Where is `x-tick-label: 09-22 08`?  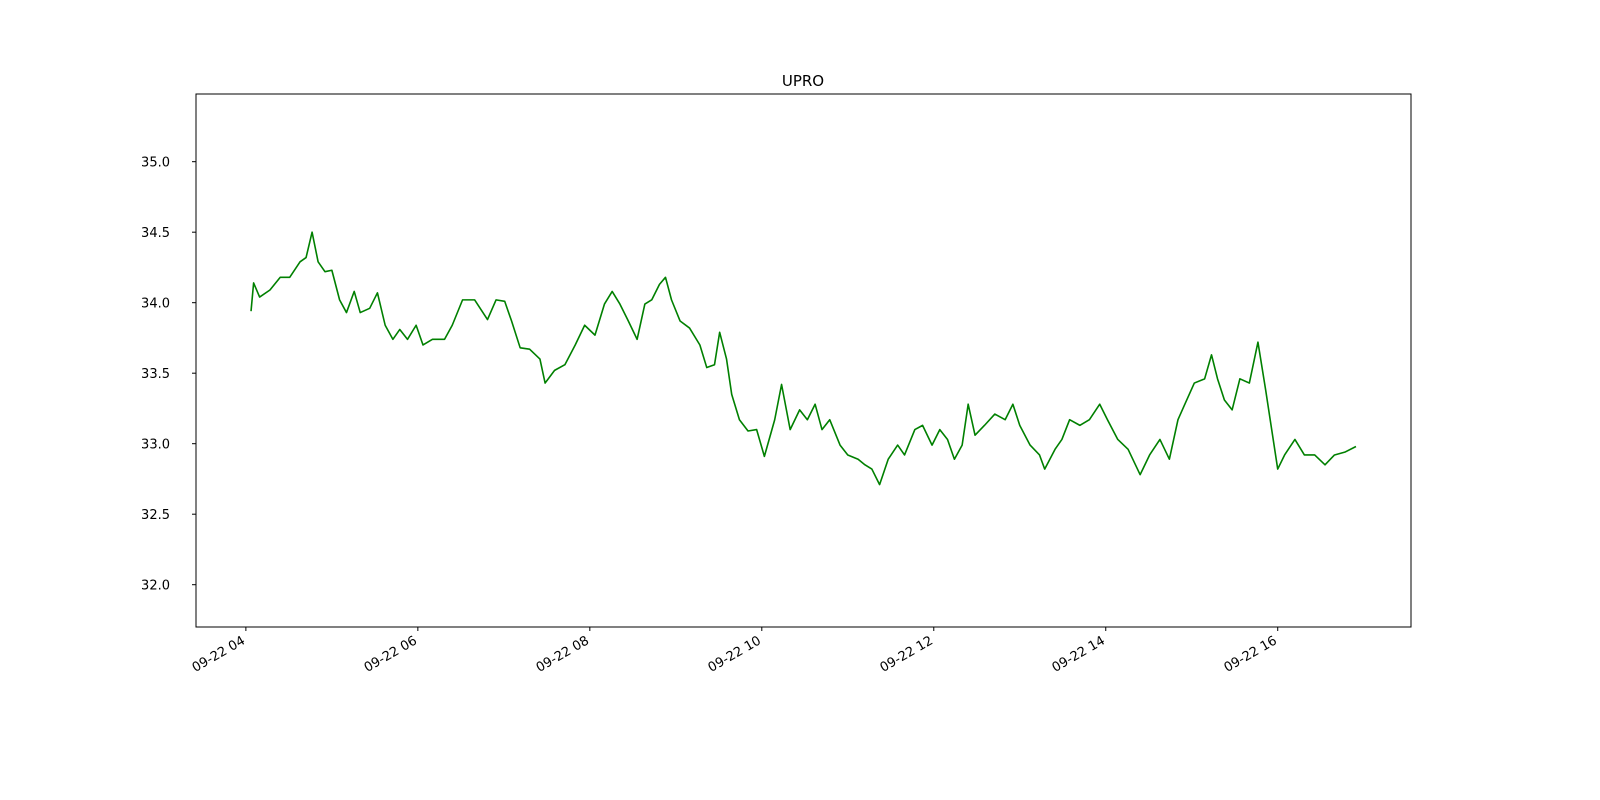
x-tick-label: 09-22 08 is located at coordinates (563, 654).